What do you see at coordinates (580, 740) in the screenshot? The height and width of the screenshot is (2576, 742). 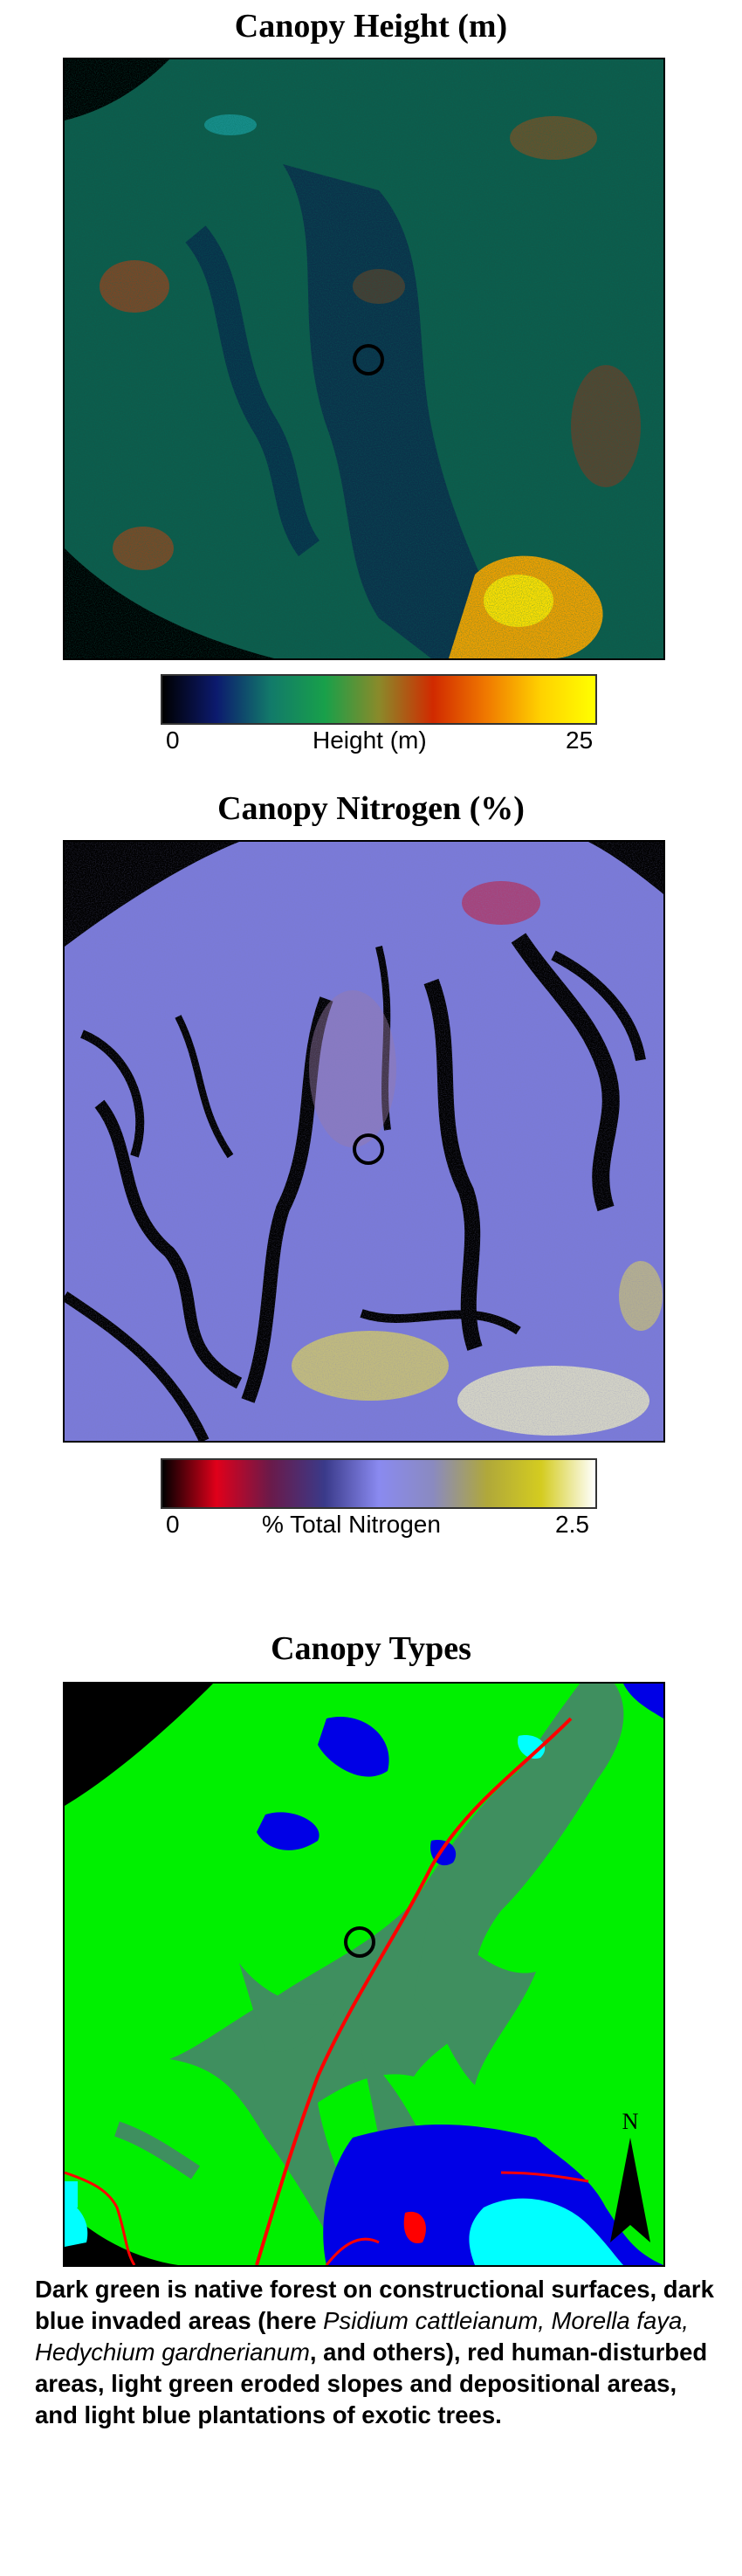 I see `height-colorbar-max: 25` at bounding box center [580, 740].